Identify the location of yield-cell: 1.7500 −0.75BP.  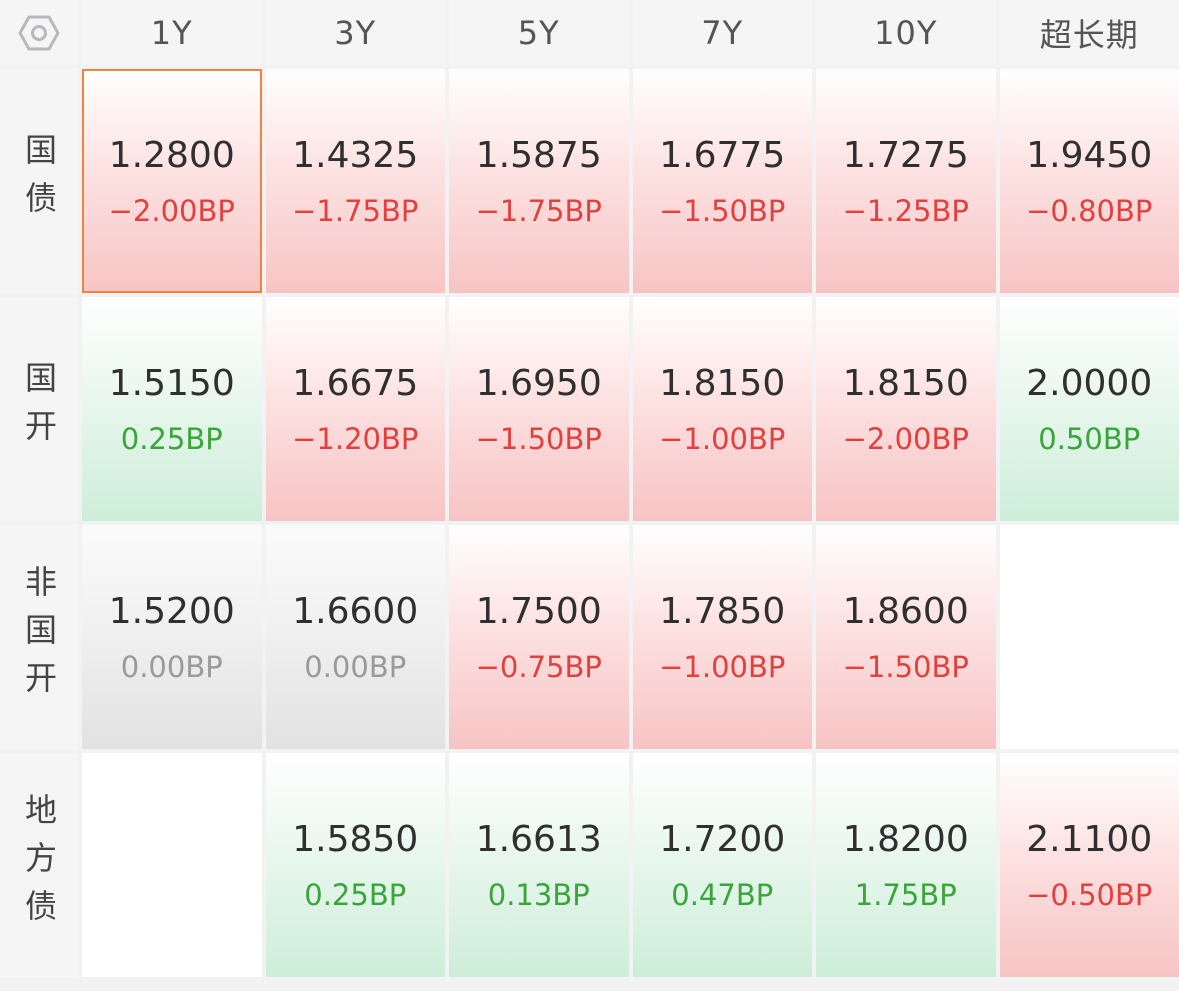
(539, 637).